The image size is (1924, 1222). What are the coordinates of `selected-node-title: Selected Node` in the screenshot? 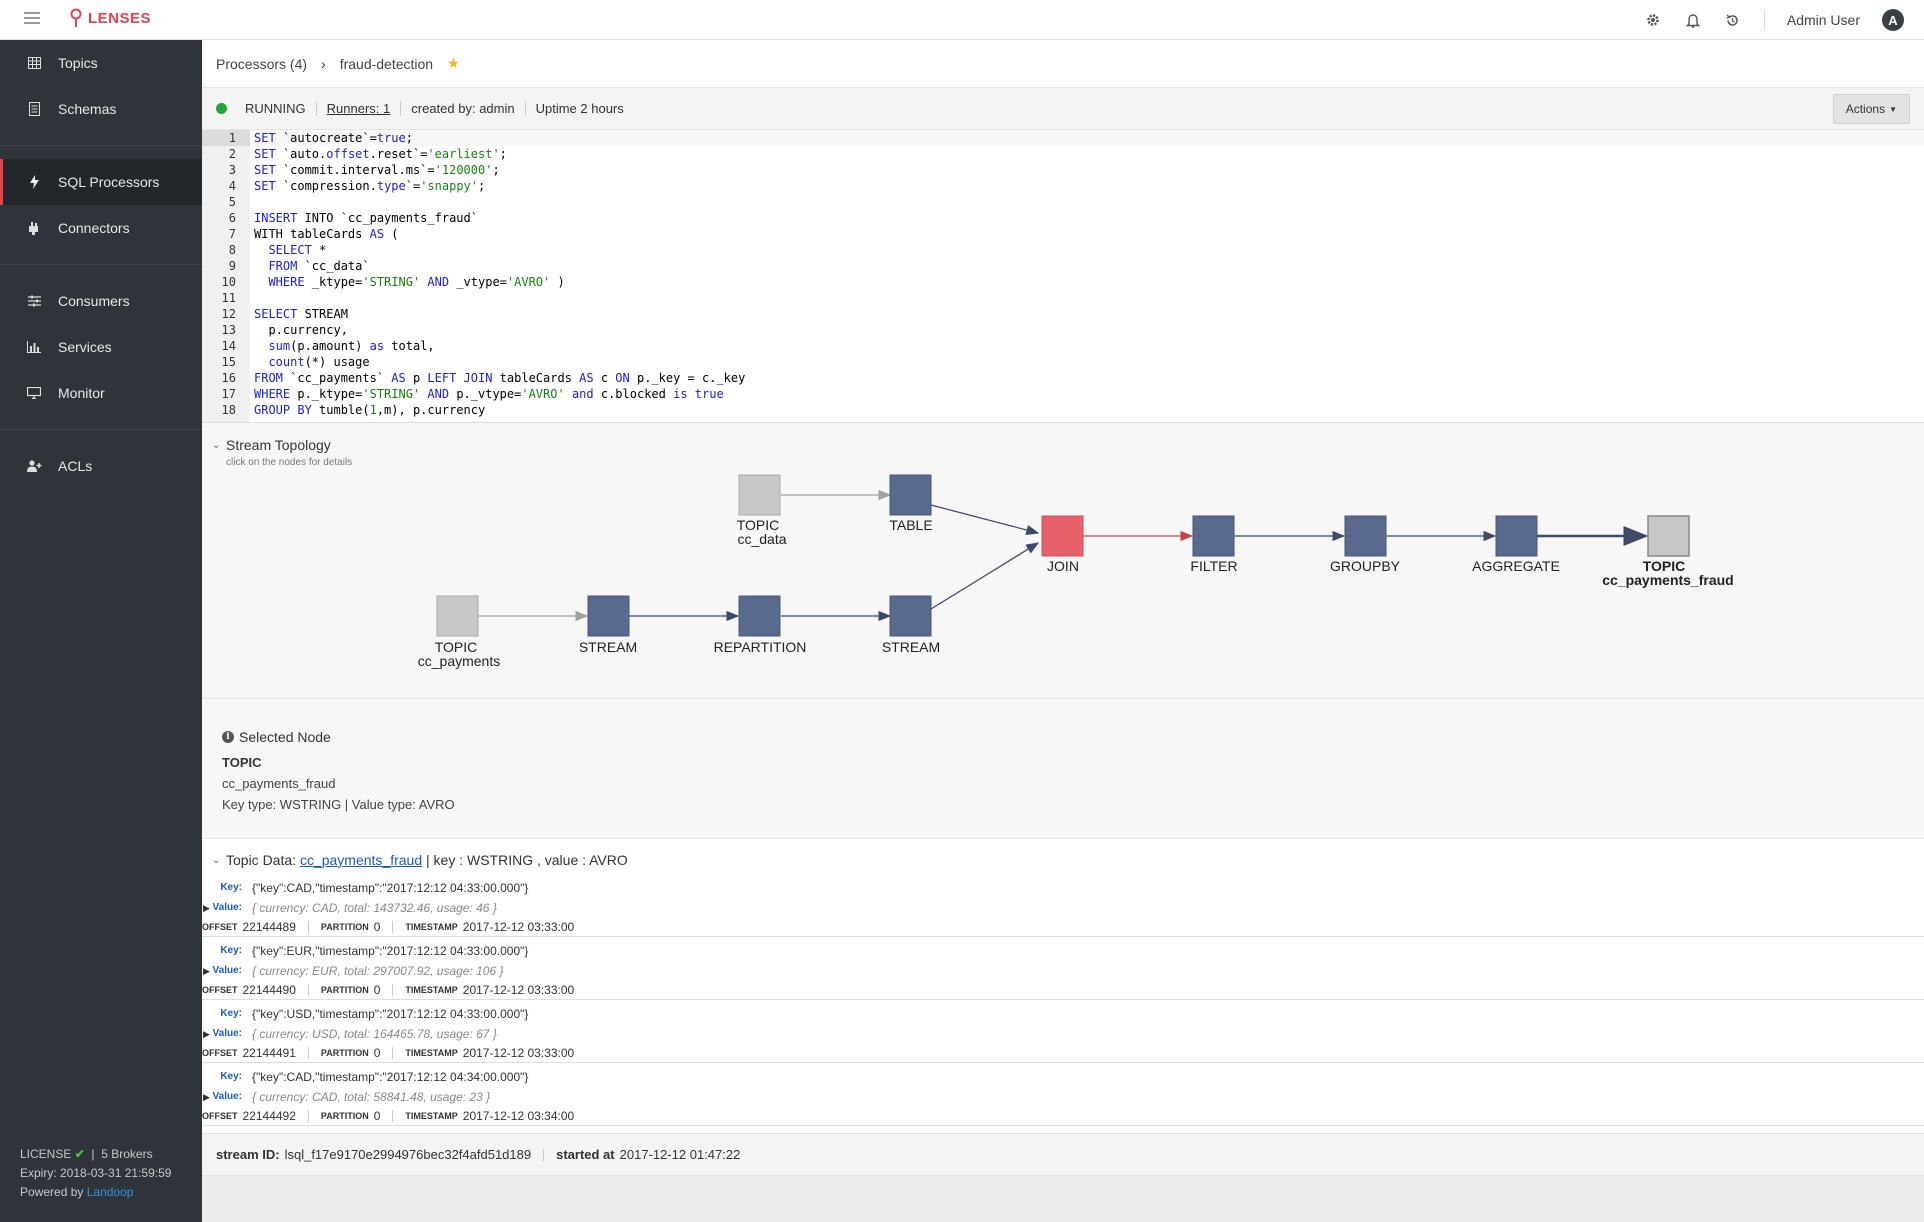 It's located at (285, 737).